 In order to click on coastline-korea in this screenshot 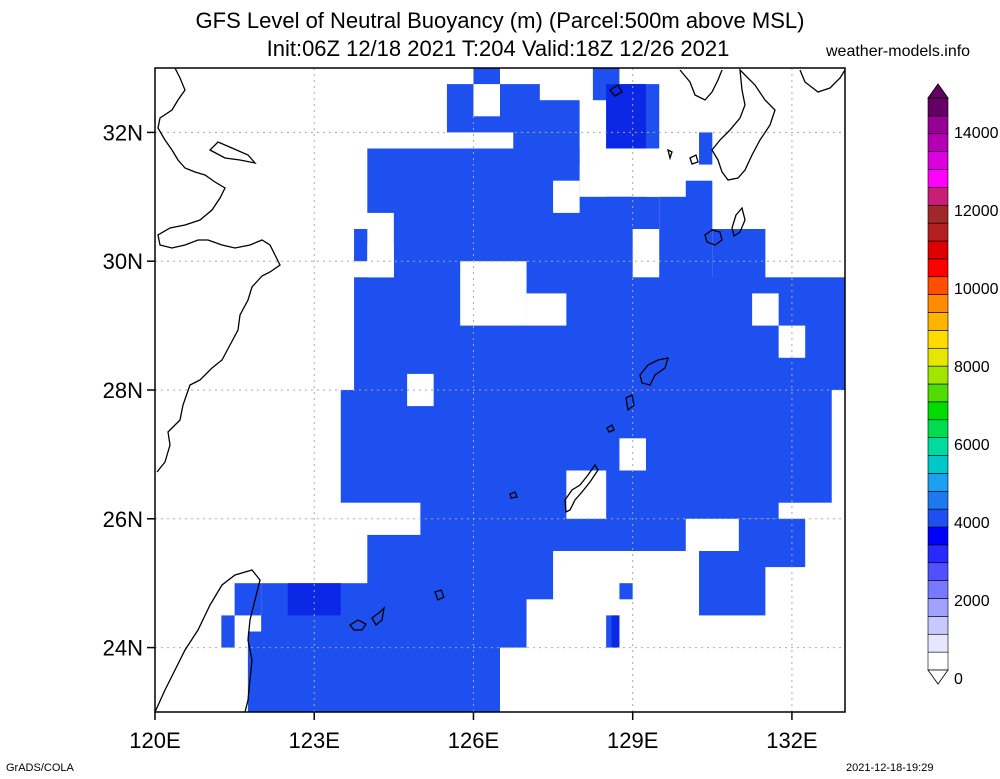, I will do `click(822, 81)`.